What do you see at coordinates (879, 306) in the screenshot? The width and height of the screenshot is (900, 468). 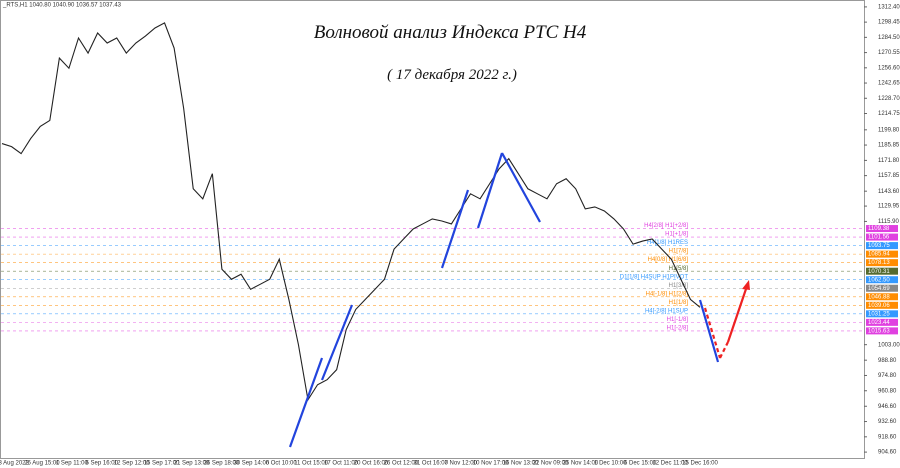 I see `level-value: 1039.06` at bounding box center [879, 306].